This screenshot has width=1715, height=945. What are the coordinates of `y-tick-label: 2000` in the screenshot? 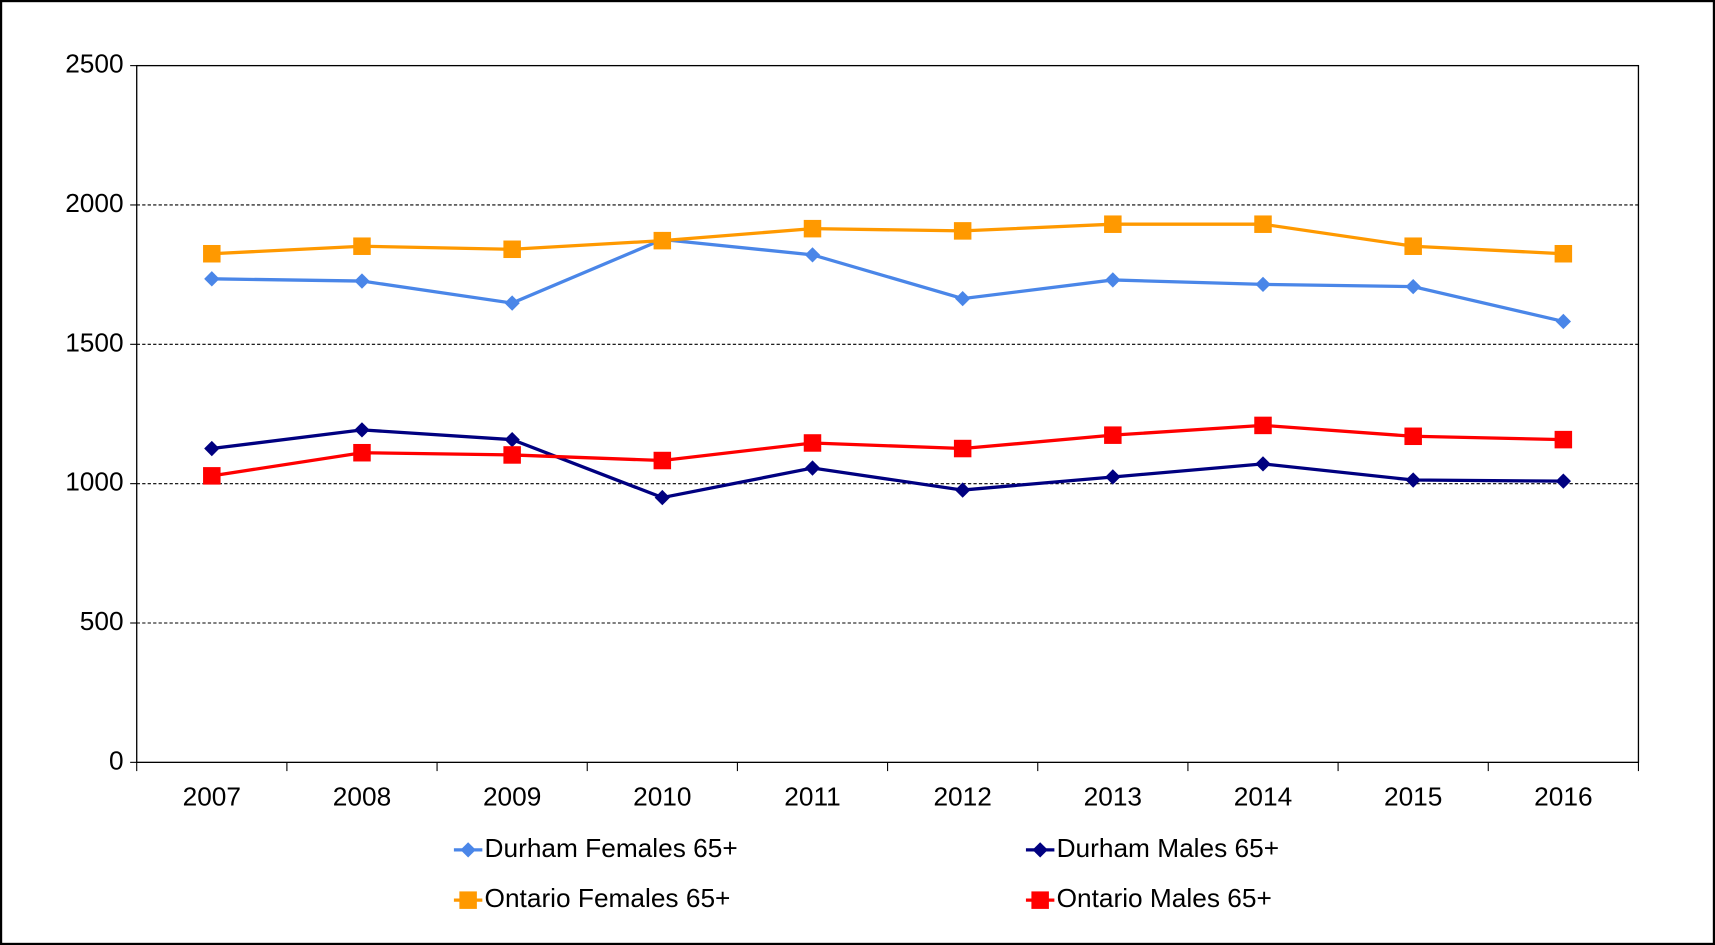 It's located at (94, 203).